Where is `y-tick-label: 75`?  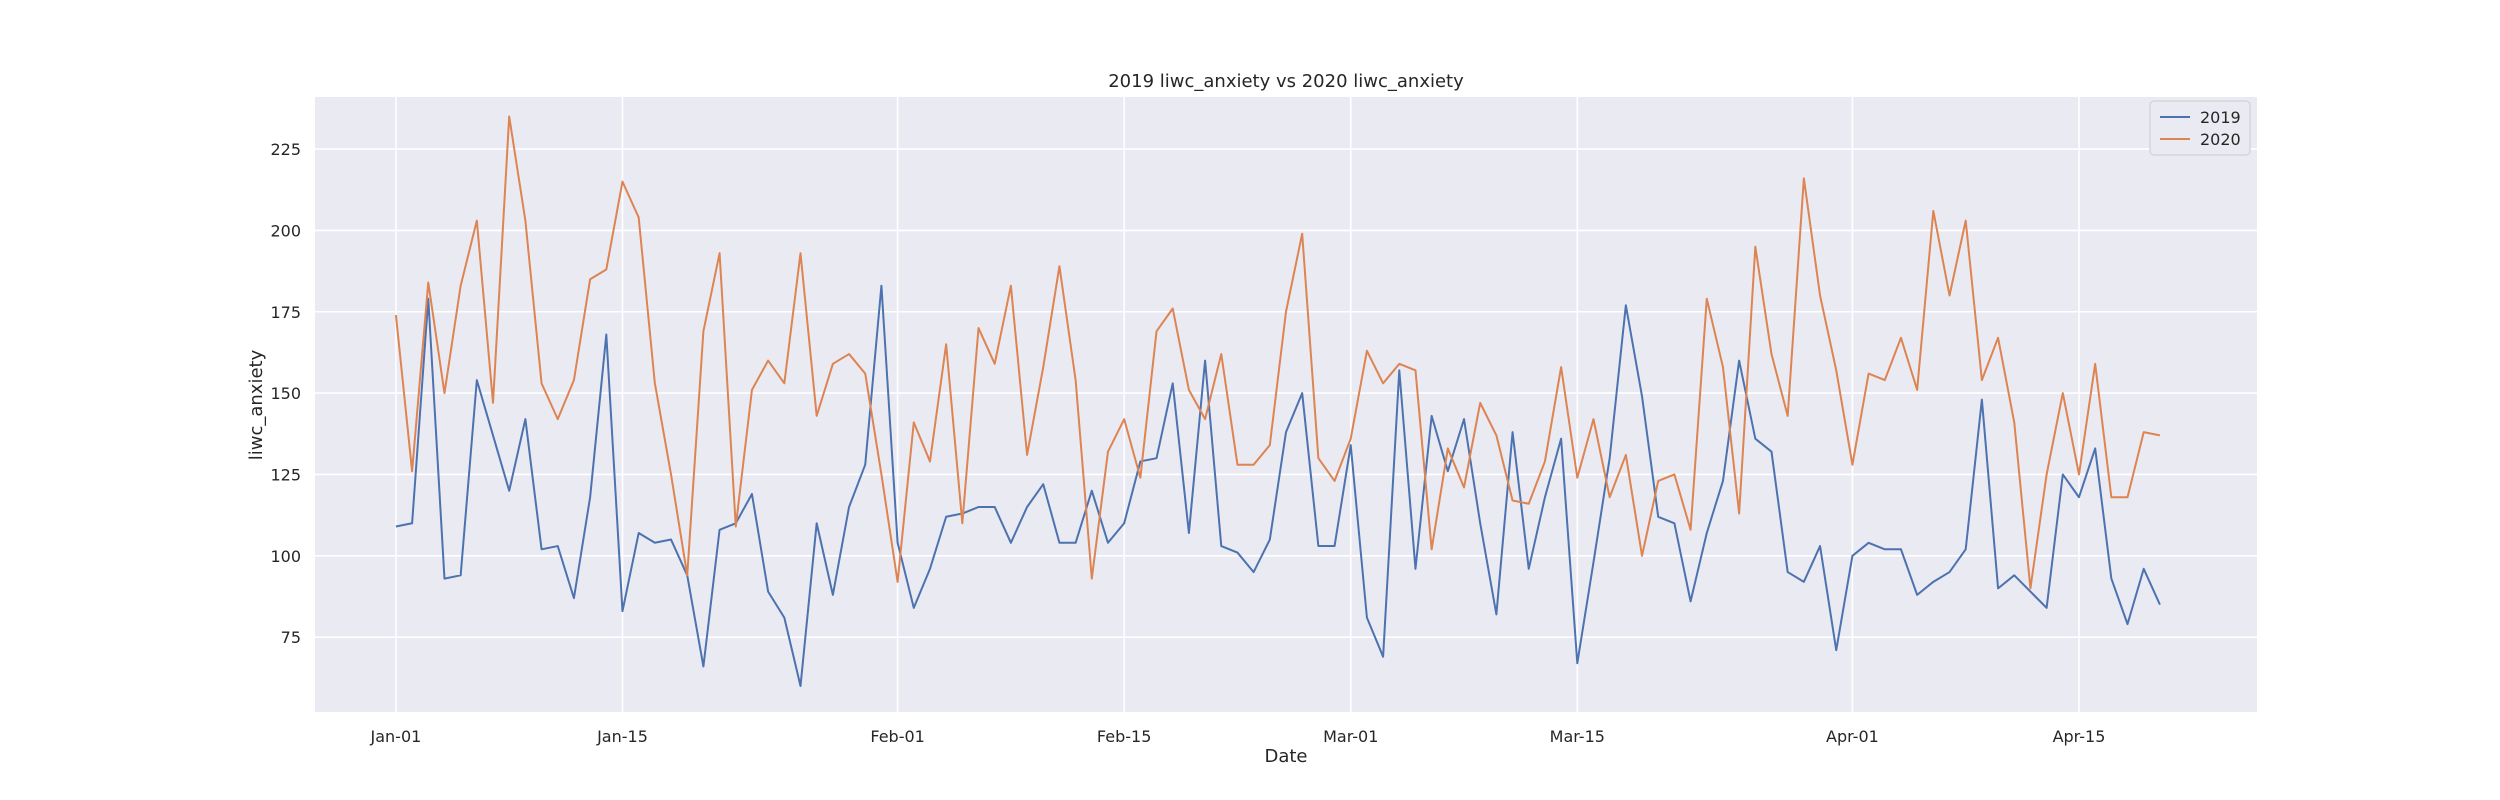 y-tick-label: 75 is located at coordinates (291, 637).